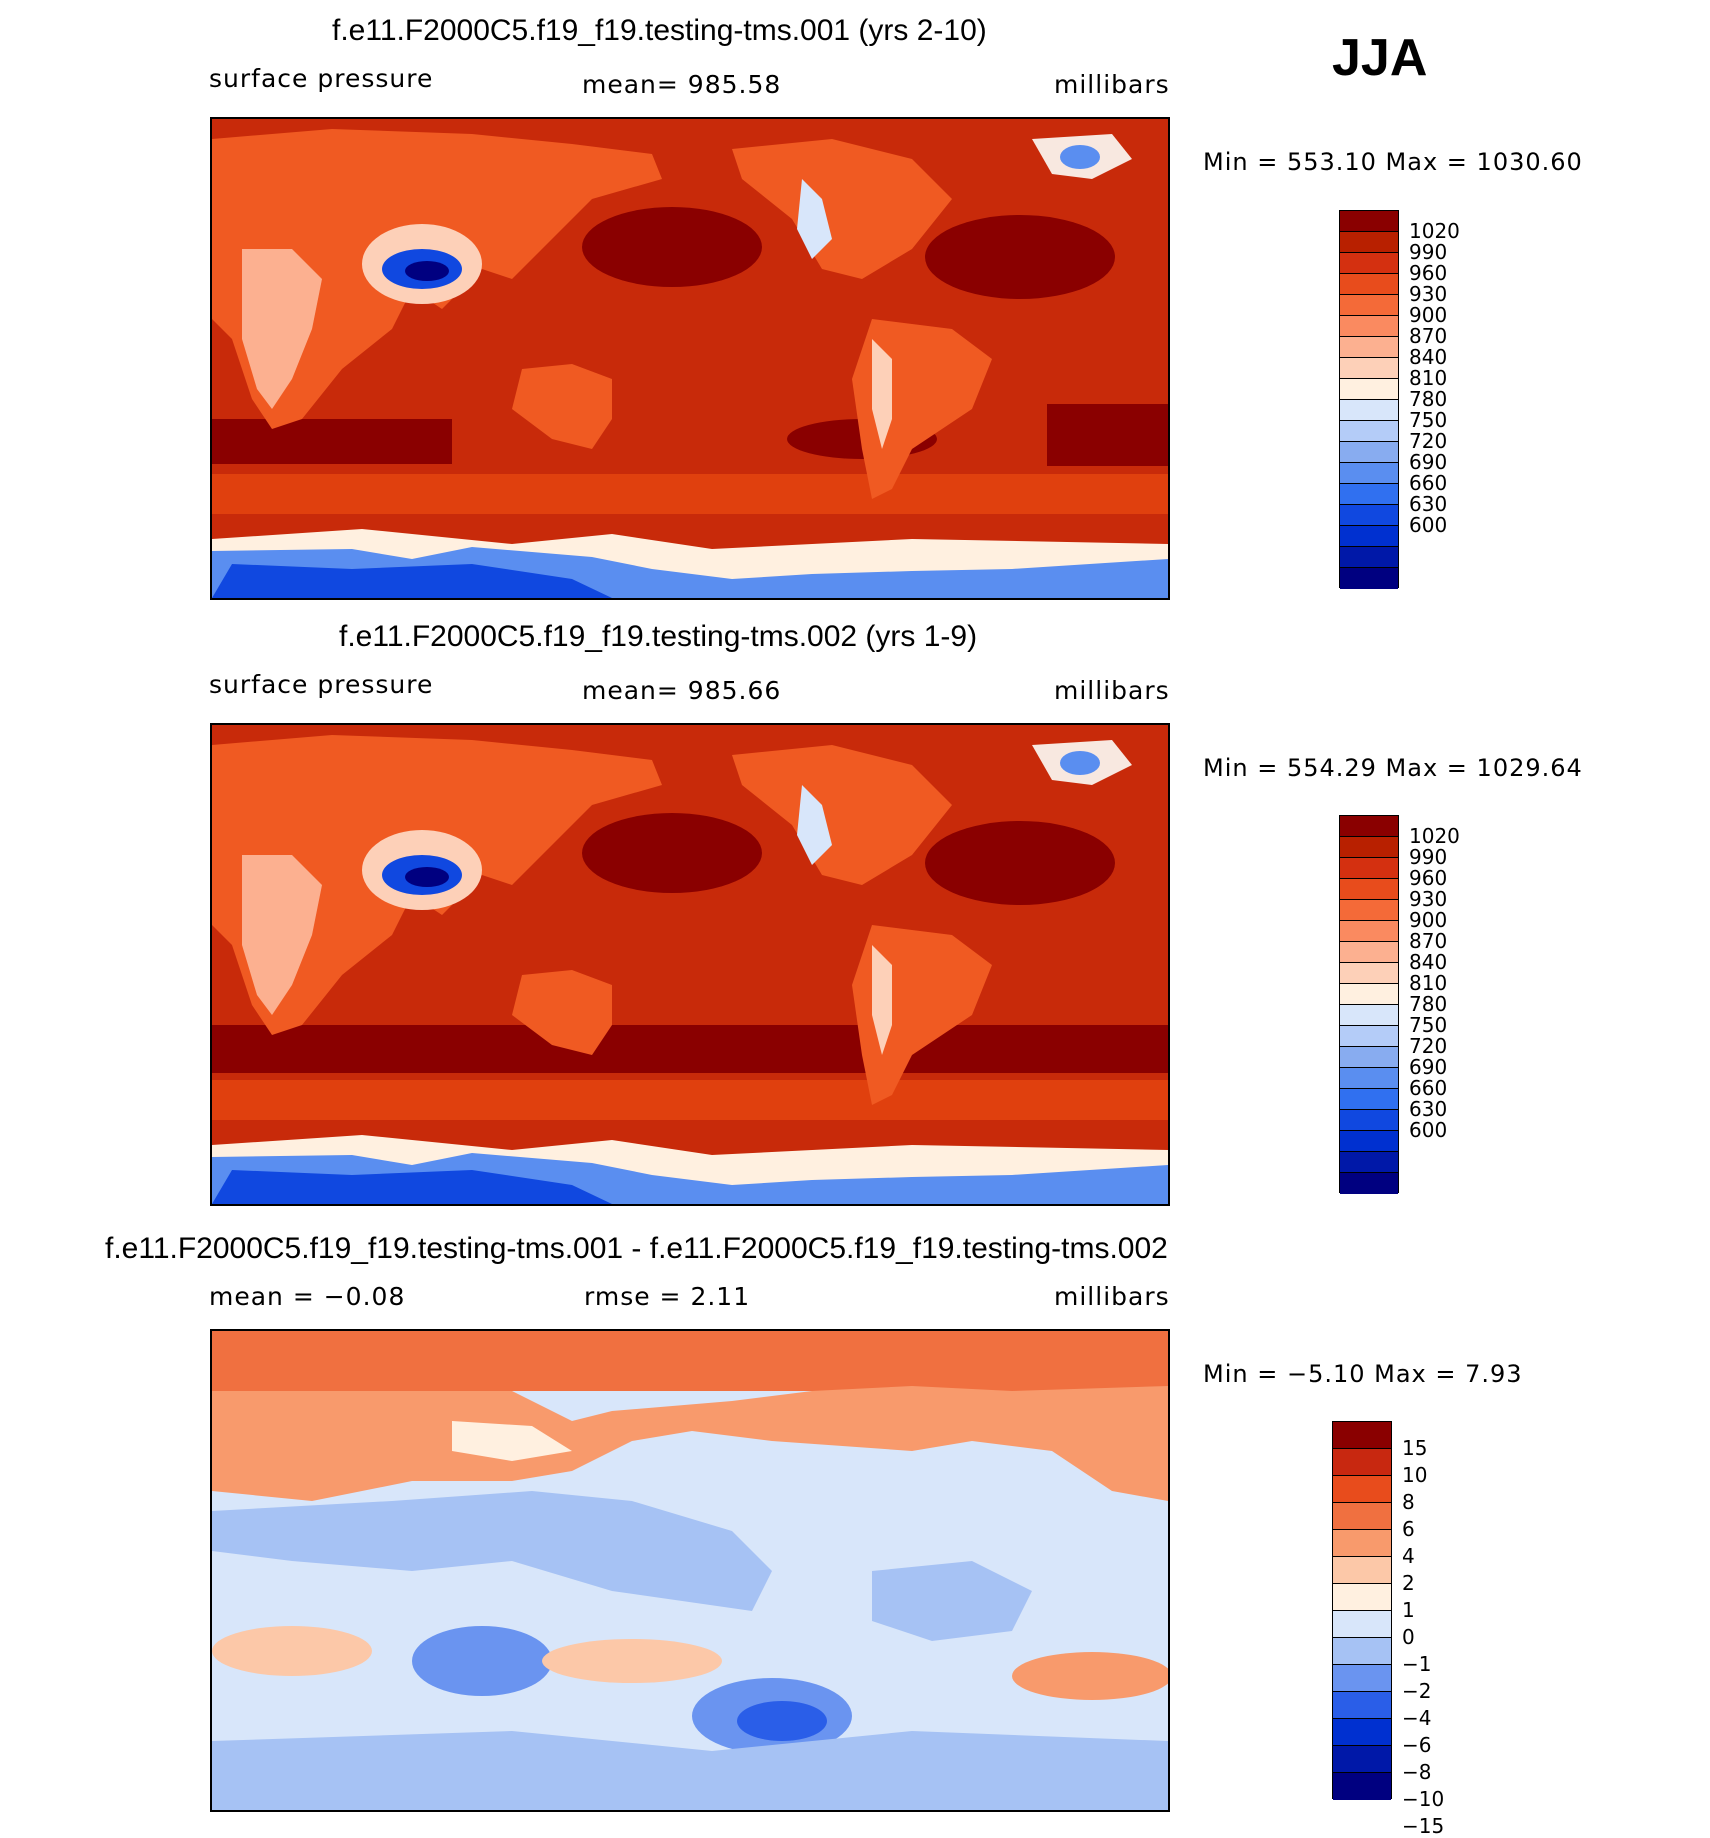 Image resolution: width=1710 pixels, height=1838 pixels. What do you see at coordinates (332, 441) in the screenshot?
I see `high-south-indian` at bounding box center [332, 441].